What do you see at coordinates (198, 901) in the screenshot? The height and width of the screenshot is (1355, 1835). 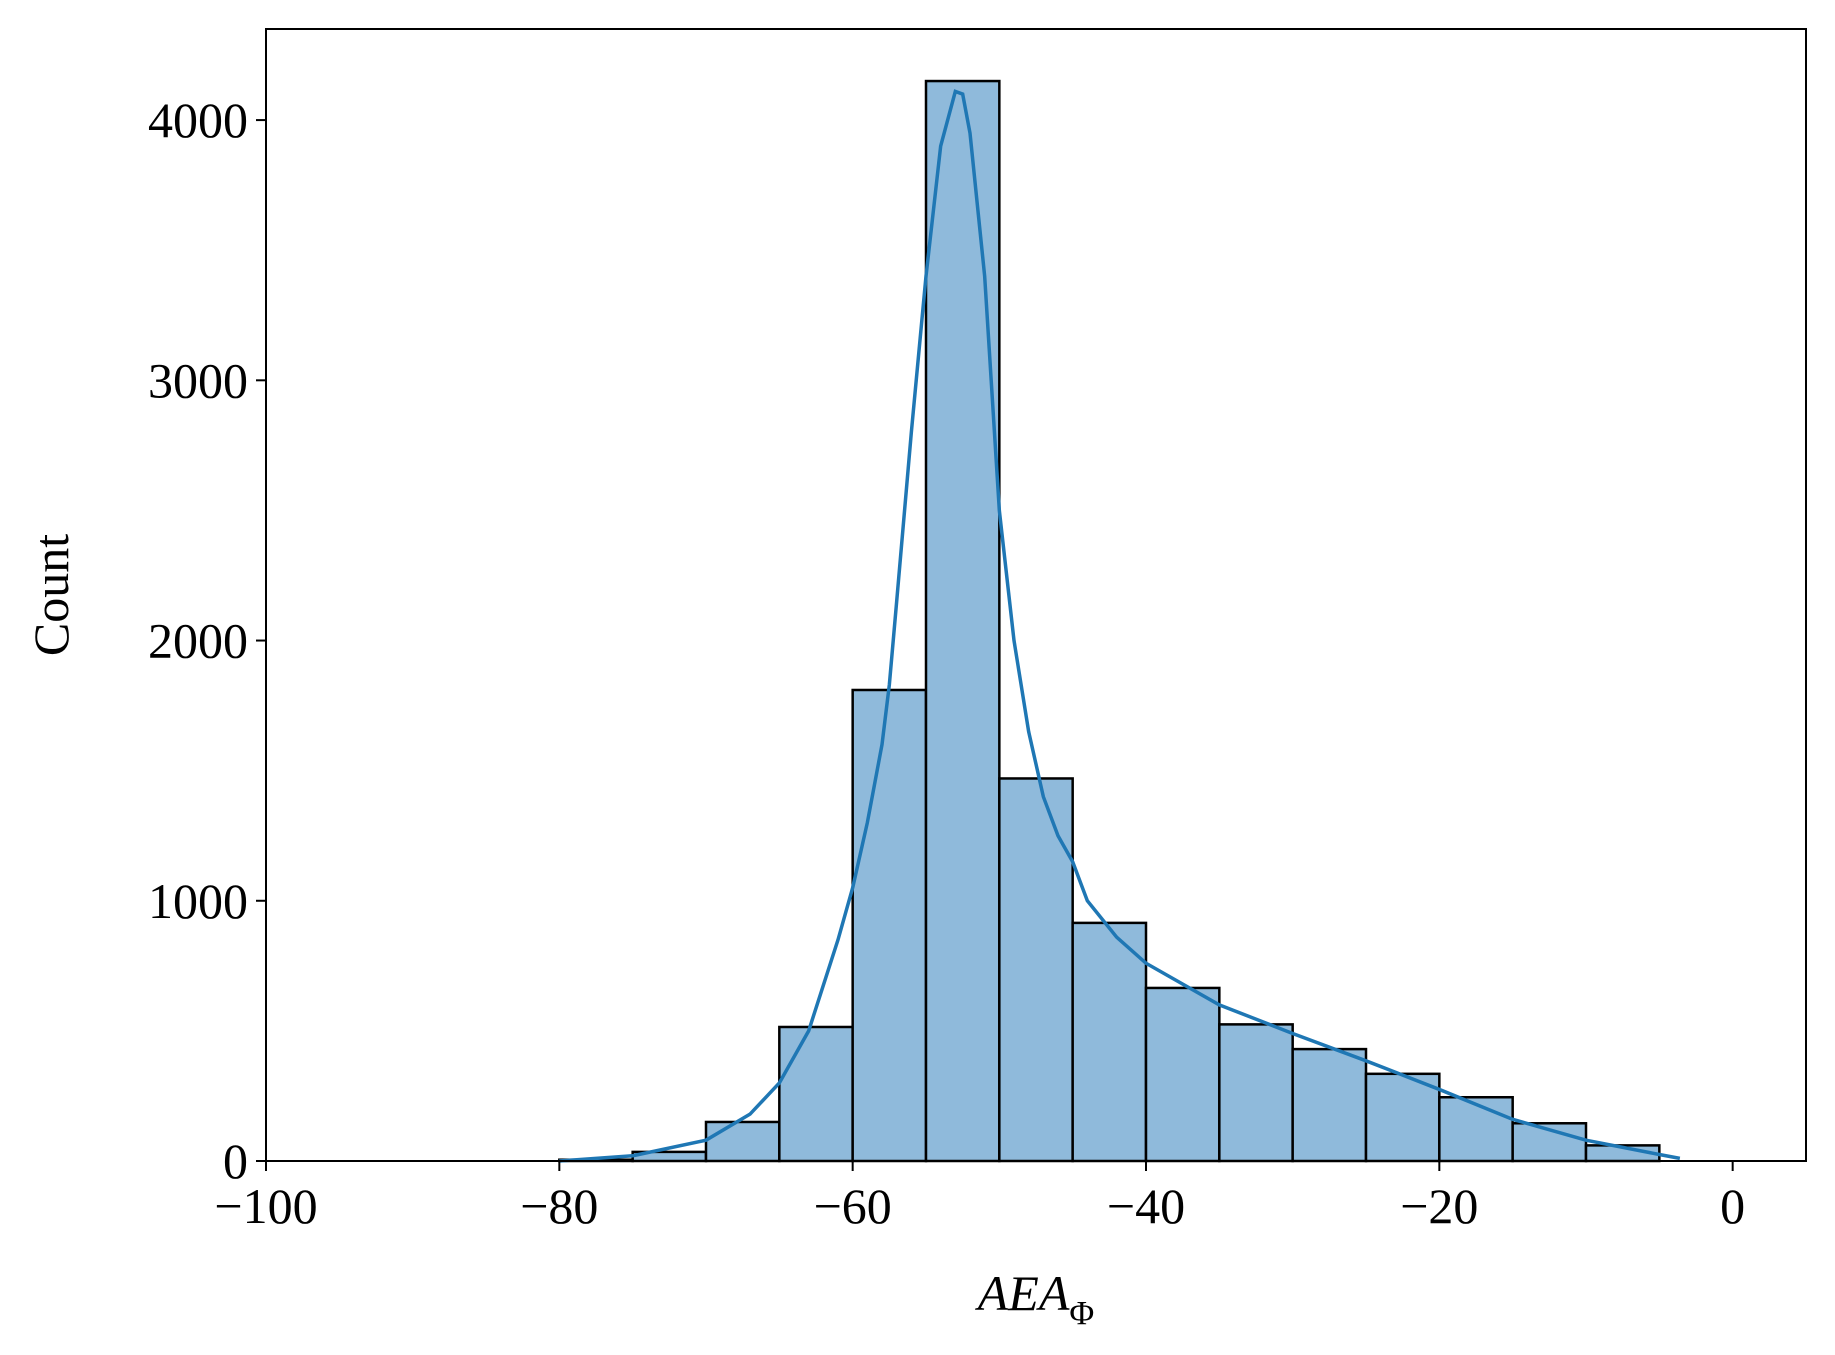 I see `y-tick-label: 1000` at bounding box center [198, 901].